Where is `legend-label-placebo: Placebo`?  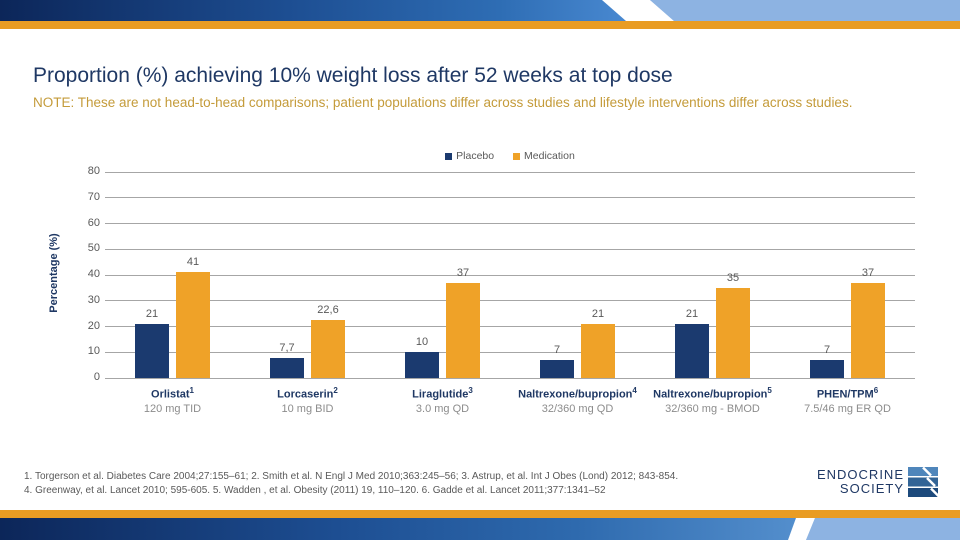
legend-label-placebo: Placebo is located at coordinates (475, 156).